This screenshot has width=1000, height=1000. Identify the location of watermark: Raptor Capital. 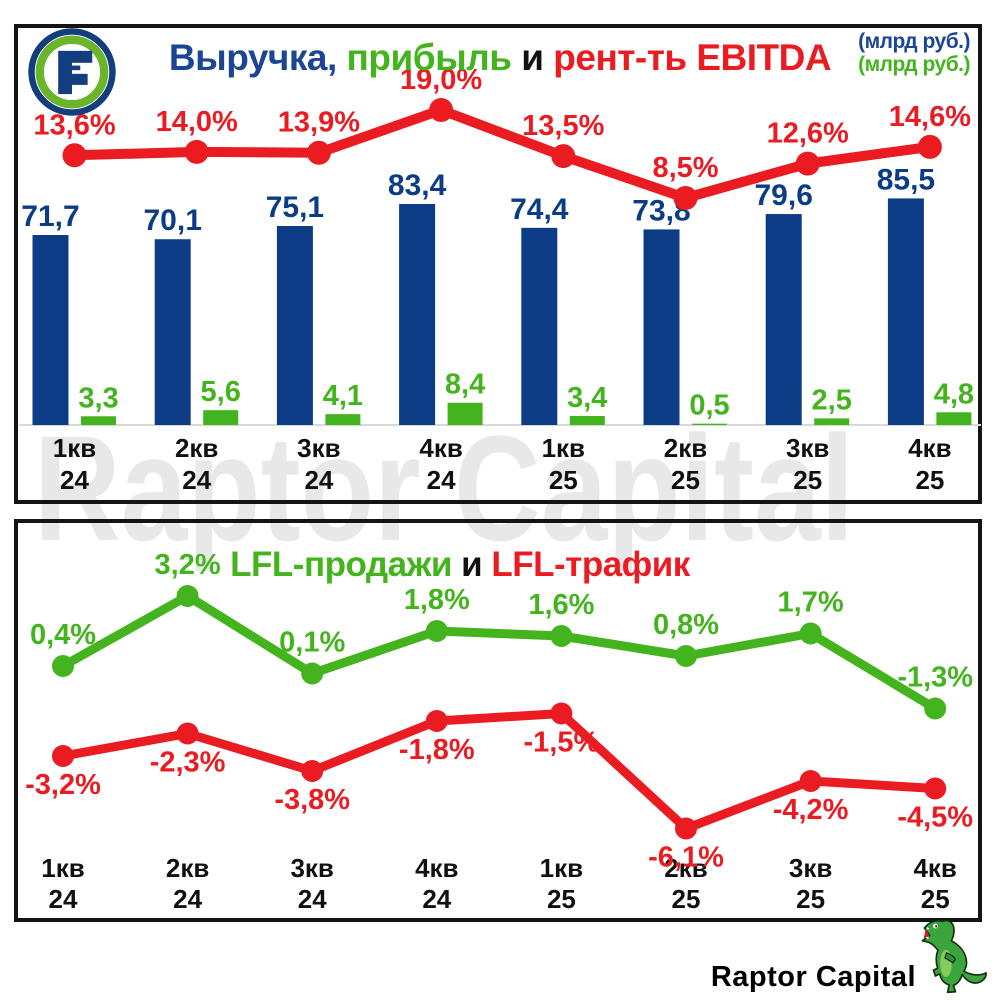
(444, 488).